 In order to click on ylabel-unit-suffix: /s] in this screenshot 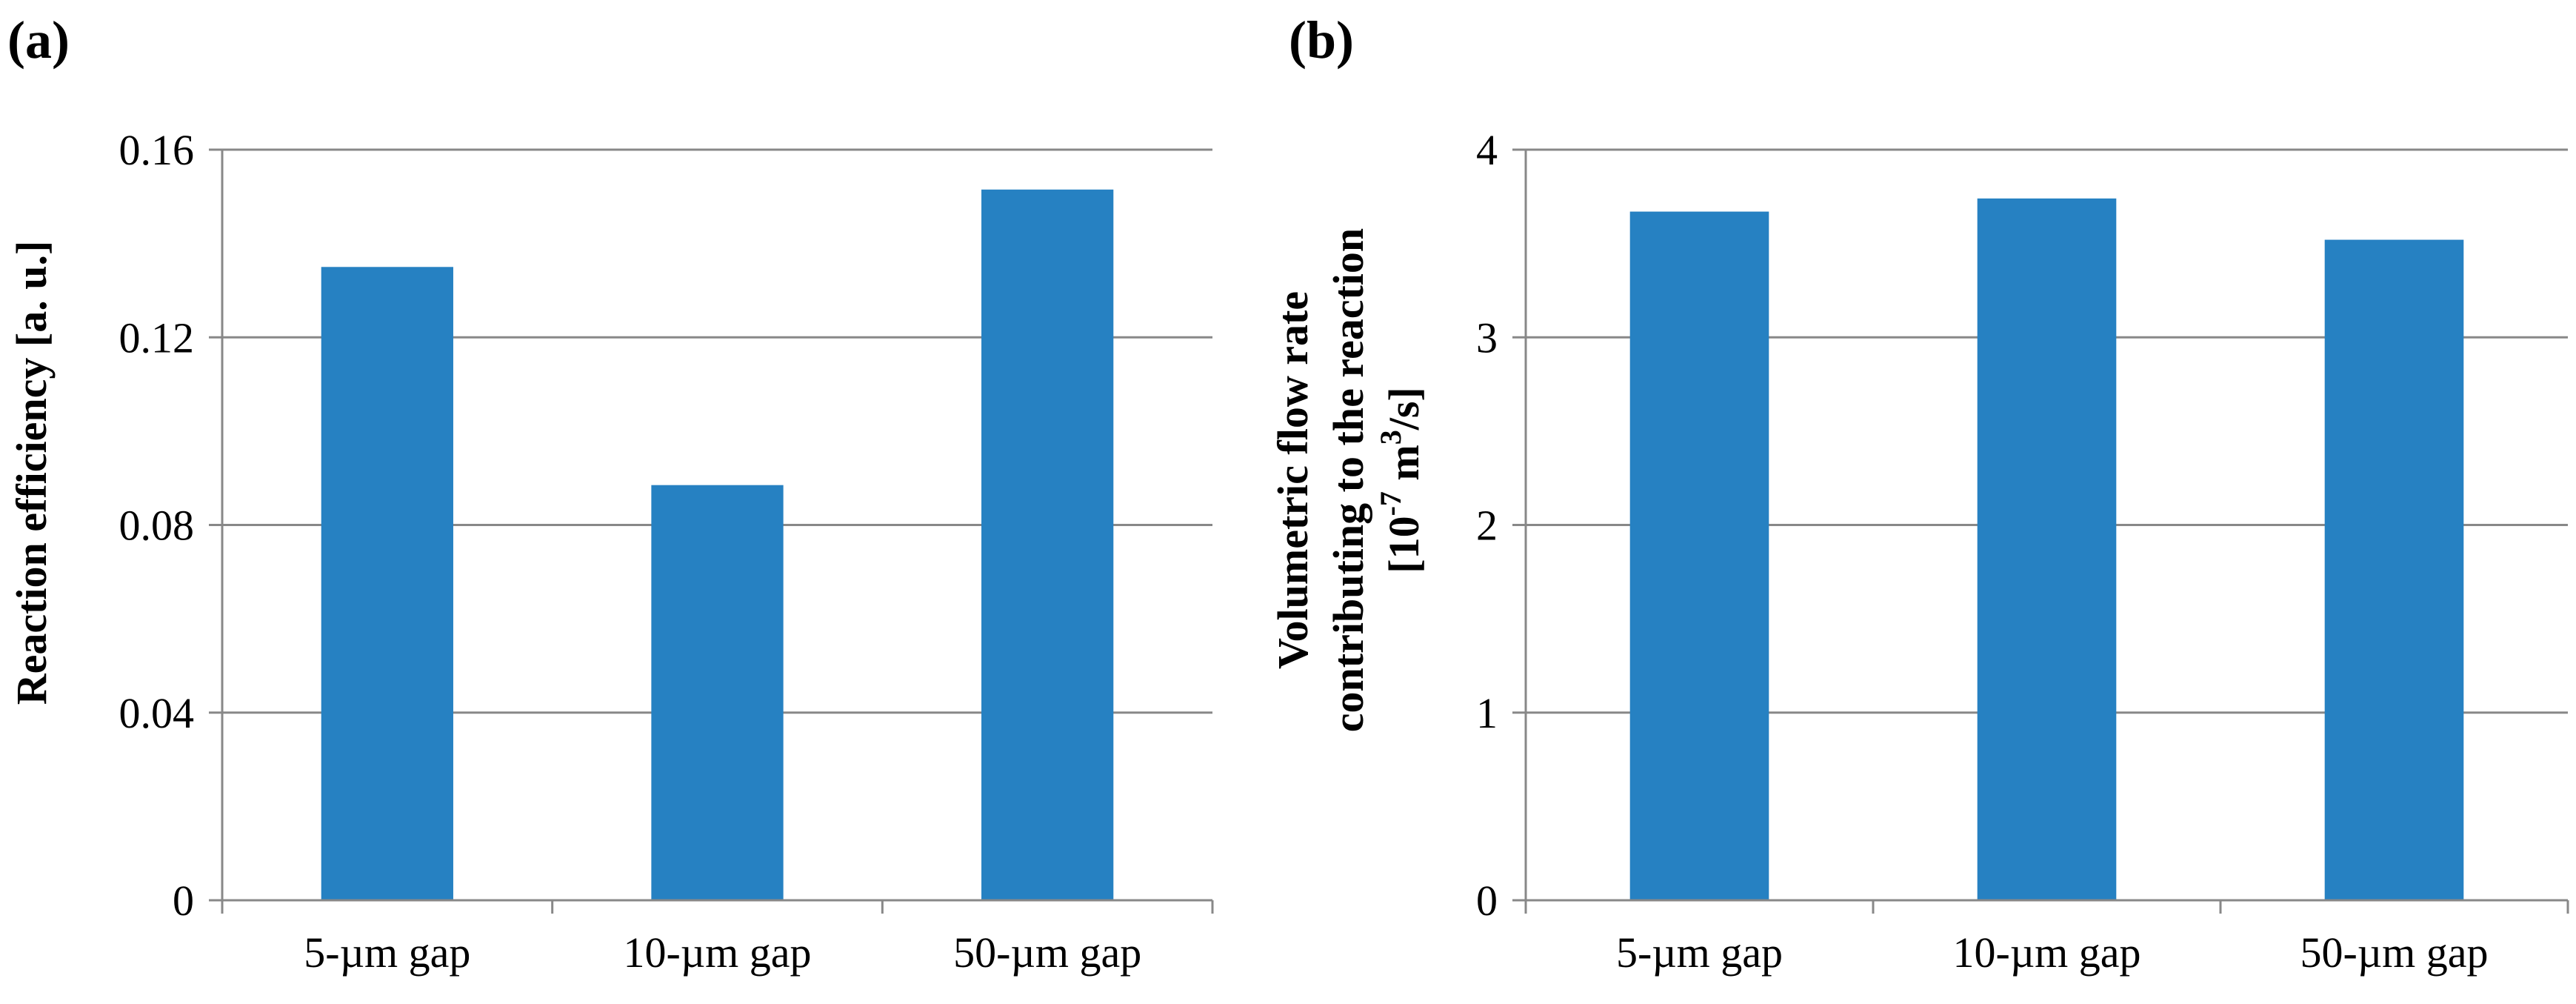, I will do `click(1404, 408)`.